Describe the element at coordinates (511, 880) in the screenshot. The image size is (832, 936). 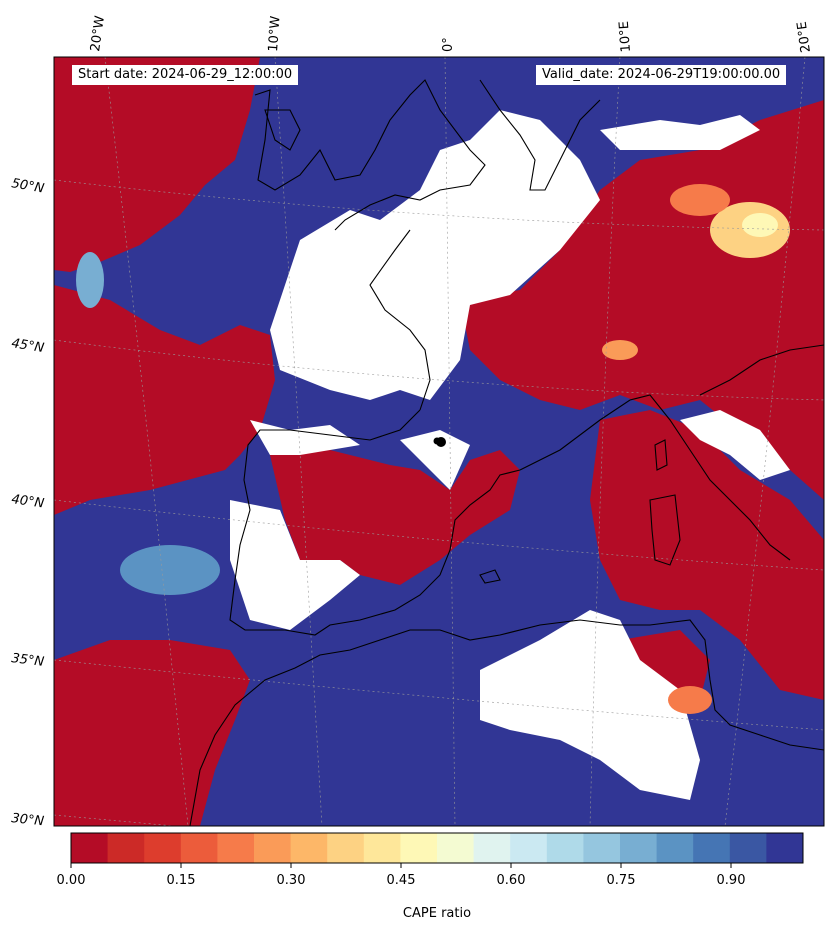
I see `colorbar-tick-label: 0.60` at that location.